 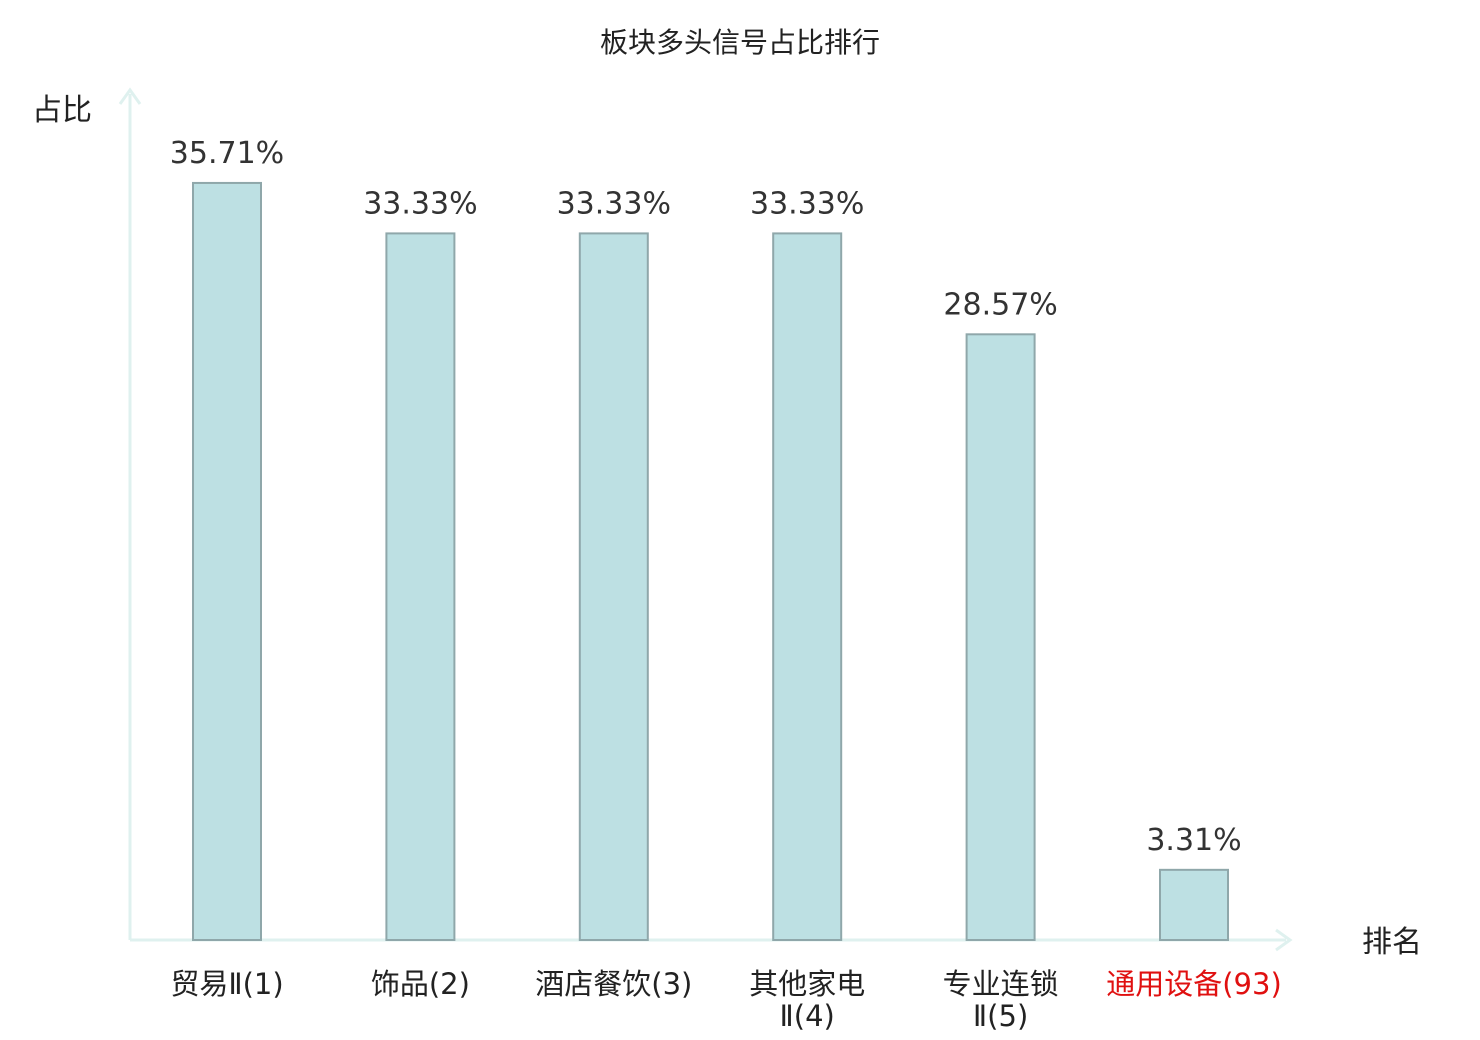 I want to click on category-label: 贸易Ⅱ(1), so click(x=226, y=984).